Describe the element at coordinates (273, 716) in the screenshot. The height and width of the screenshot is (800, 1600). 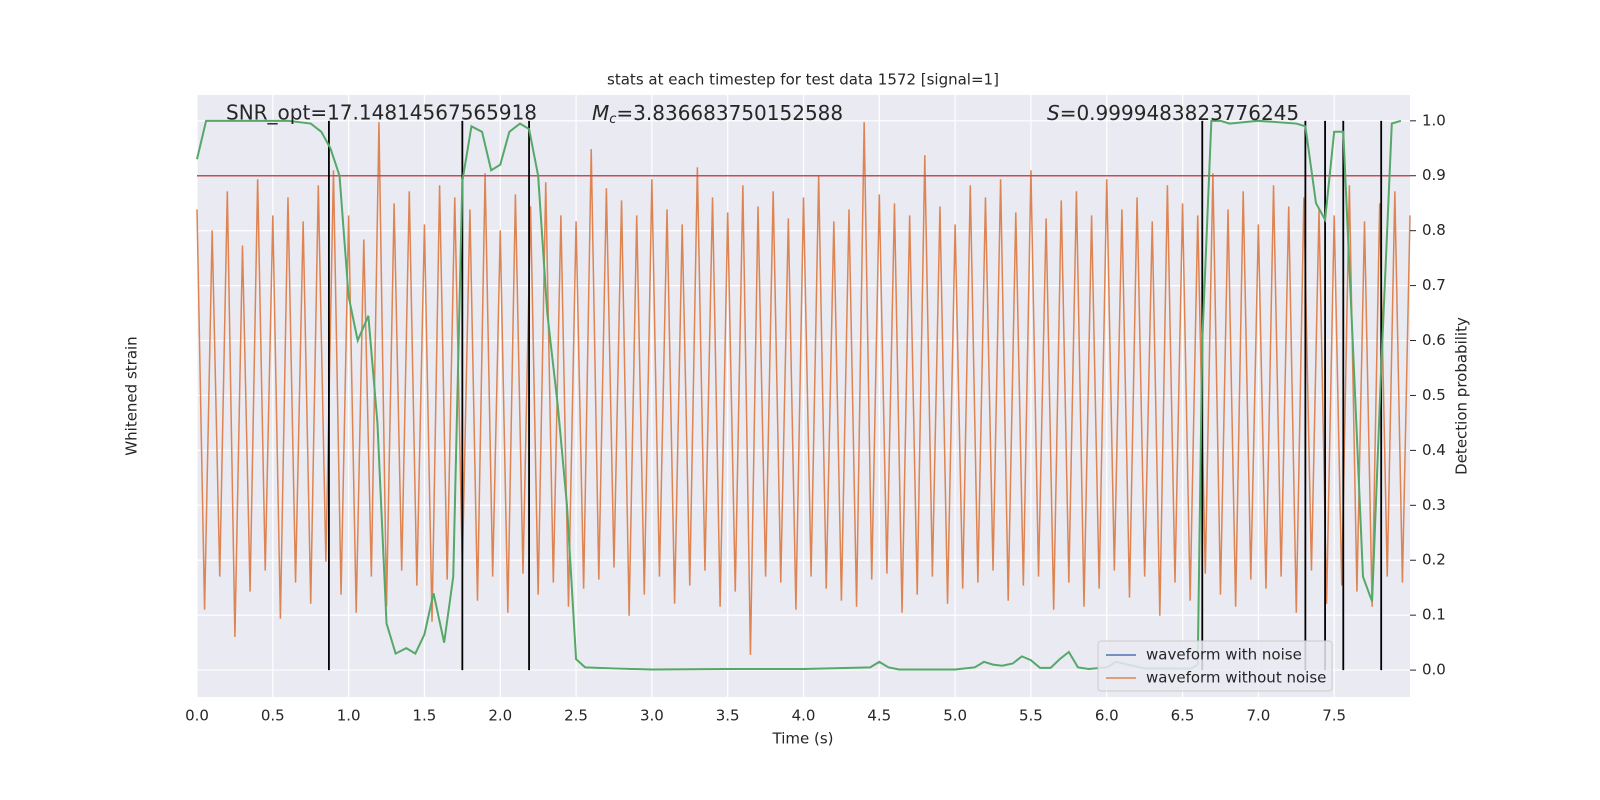
I see `x-tick-label: 0.5` at that location.